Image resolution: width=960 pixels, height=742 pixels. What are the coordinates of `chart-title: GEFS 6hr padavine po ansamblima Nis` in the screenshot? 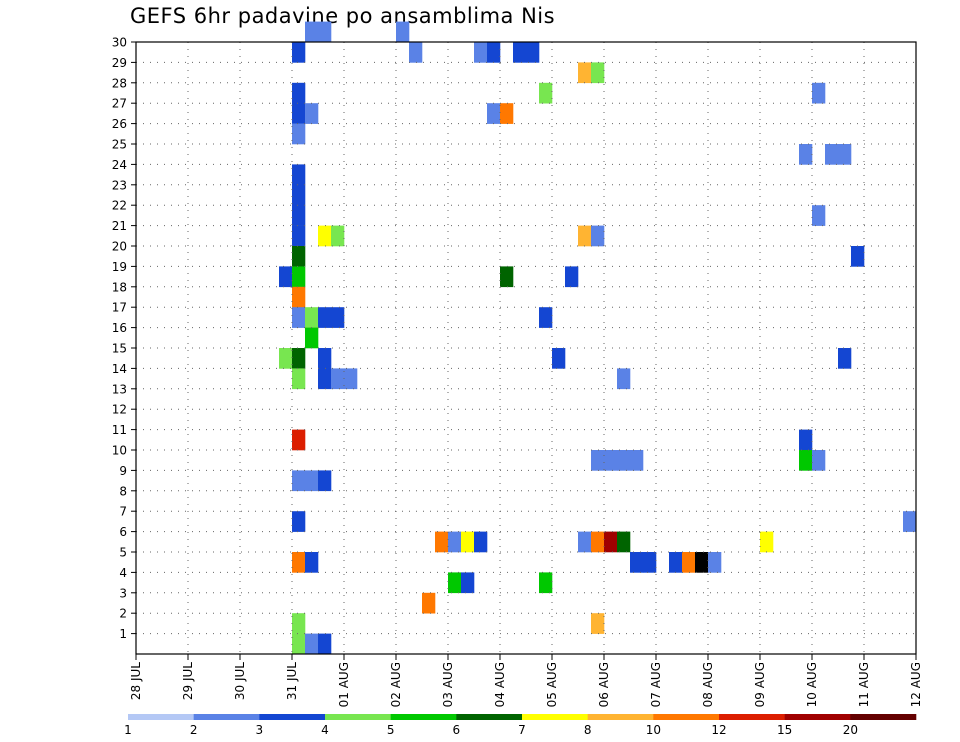 It's located at (343, 16).